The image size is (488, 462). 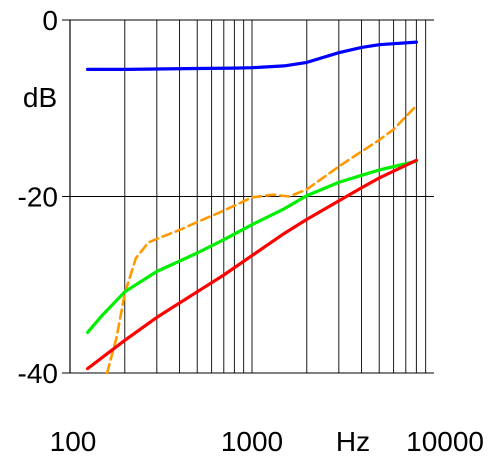 I want to click on y-tick-label: -20, so click(x=38, y=197).